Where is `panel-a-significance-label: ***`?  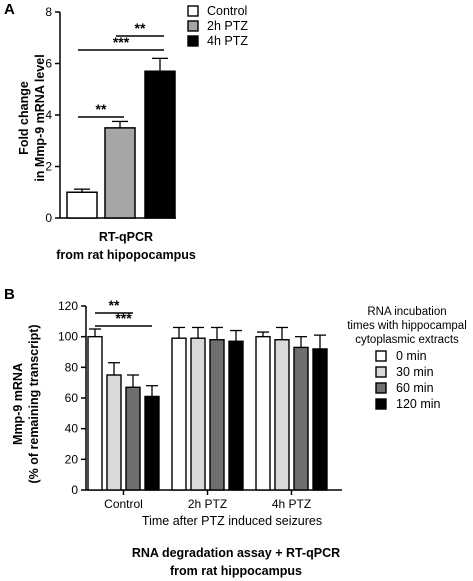
panel-a-significance-label: *** is located at coordinates (121, 42).